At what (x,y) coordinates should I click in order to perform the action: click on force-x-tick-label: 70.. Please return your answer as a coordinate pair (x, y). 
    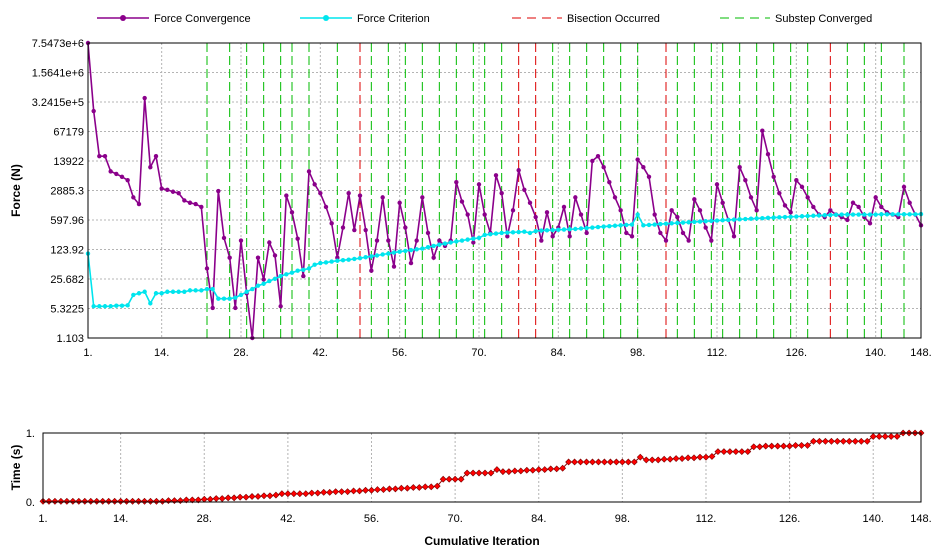
    Looking at the image, I should click on (478, 353).